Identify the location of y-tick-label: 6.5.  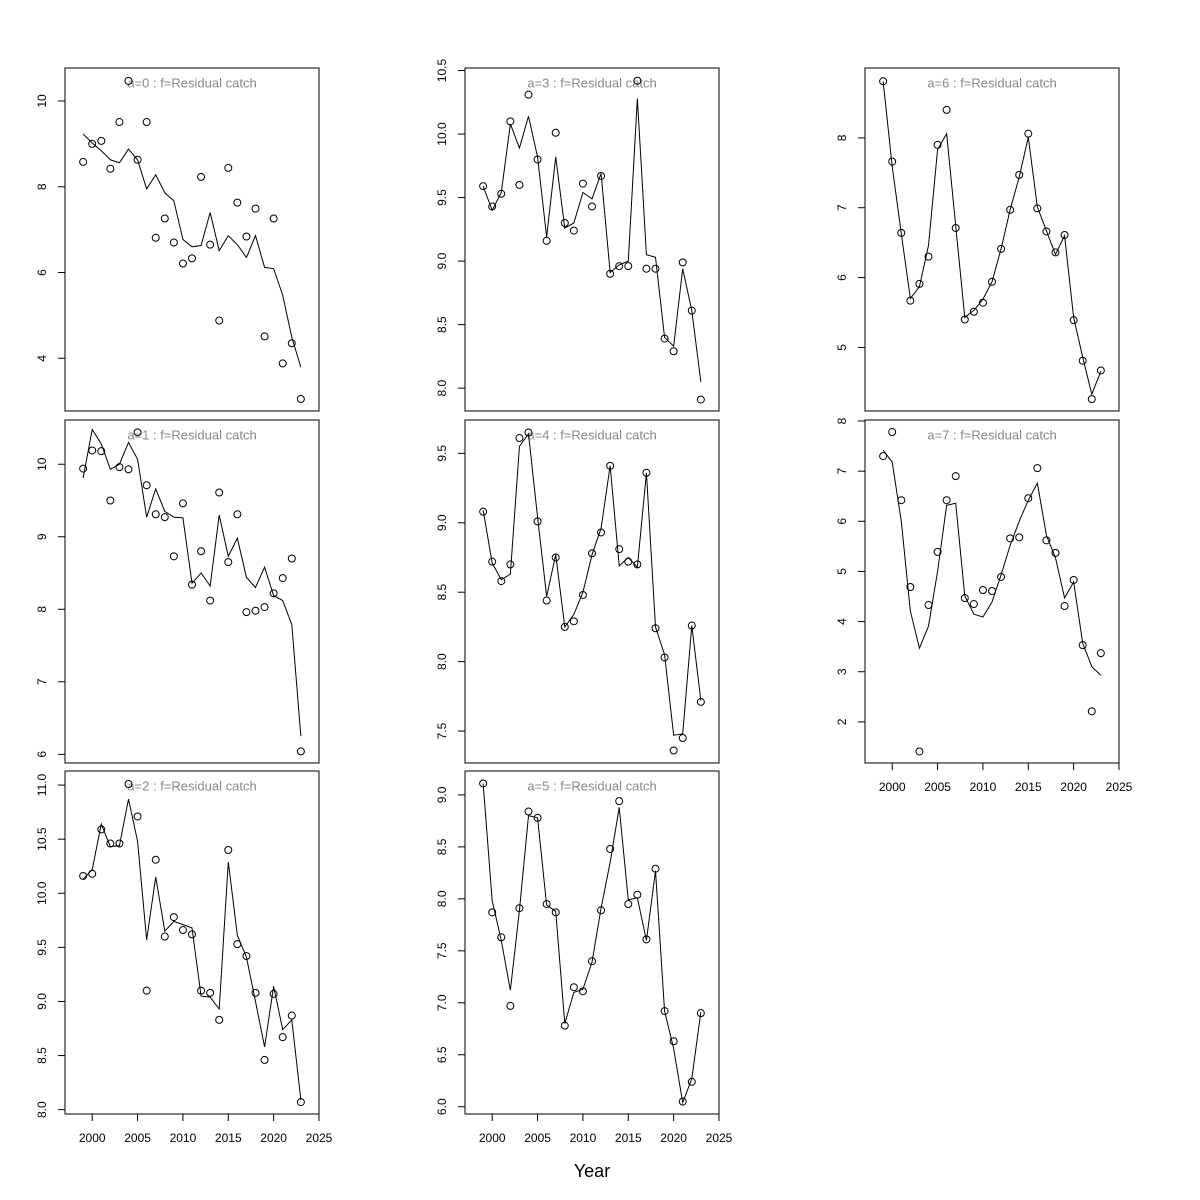
(442, 1054).